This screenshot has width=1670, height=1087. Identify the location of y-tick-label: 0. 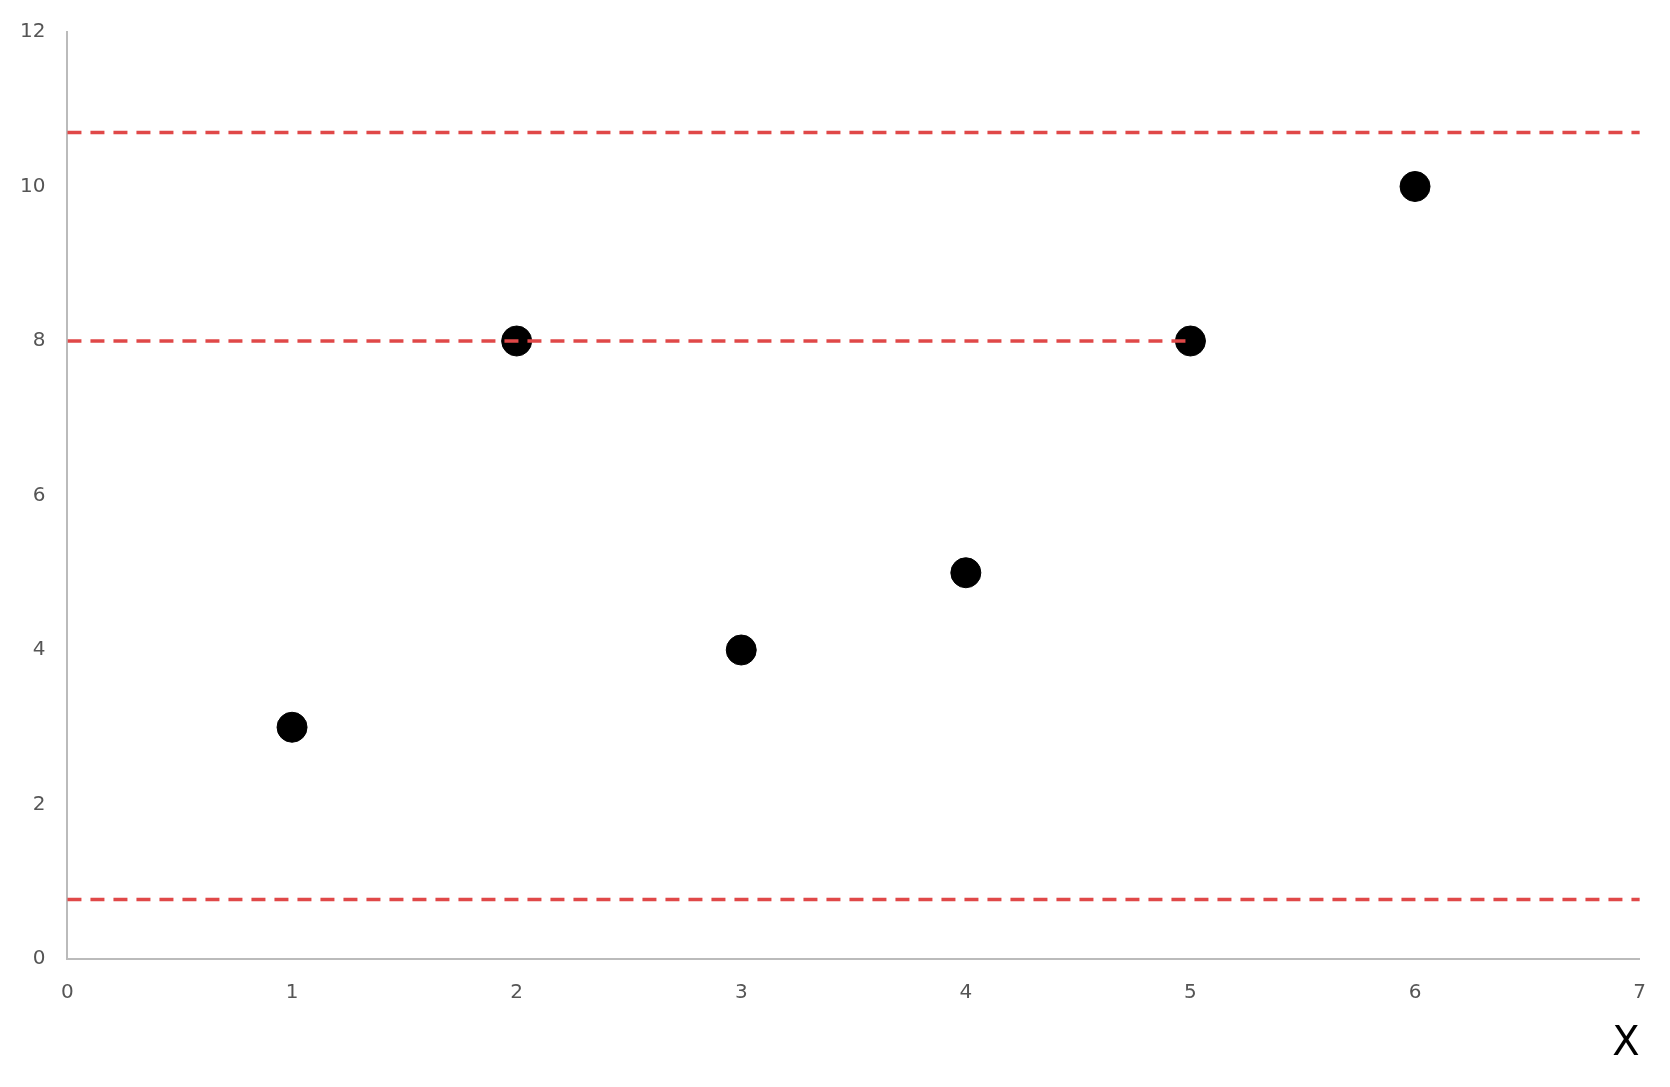
(39, 957).